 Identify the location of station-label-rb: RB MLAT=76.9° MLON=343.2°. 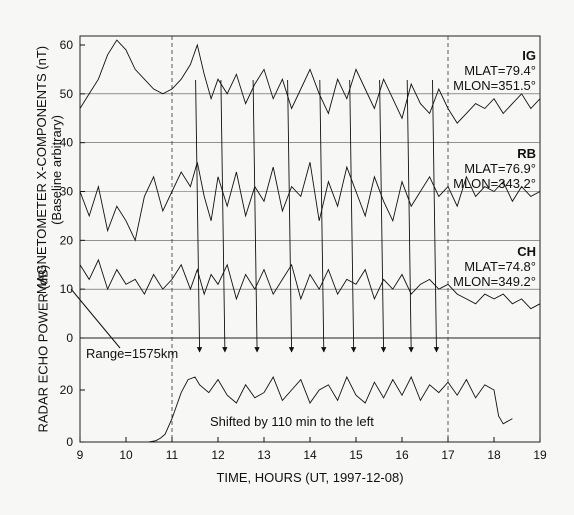
(488, 168).